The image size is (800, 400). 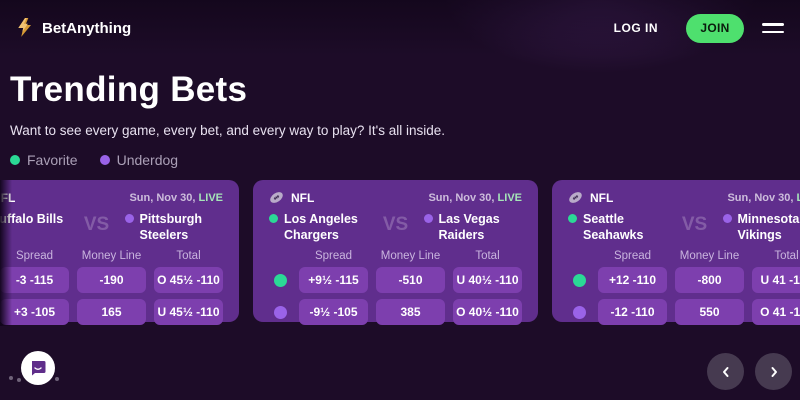 I want to click on chat-launcher-button, so click(x=38, y=368).